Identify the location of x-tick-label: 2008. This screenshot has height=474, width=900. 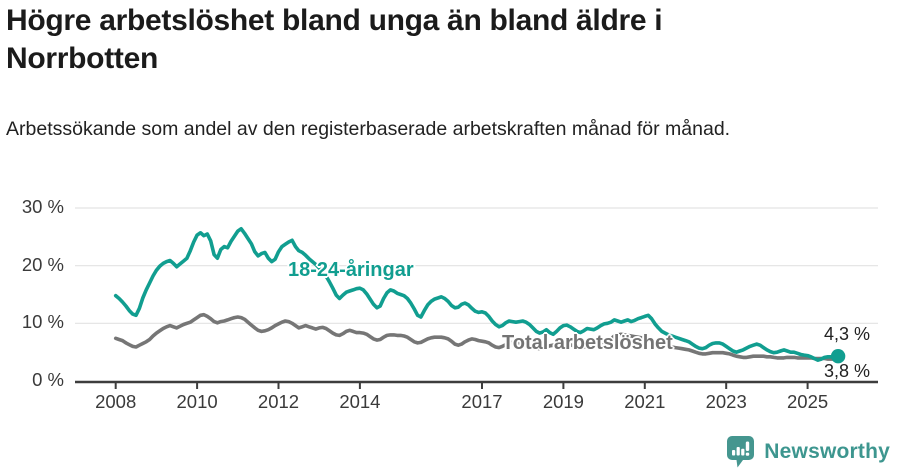
(116, 401).